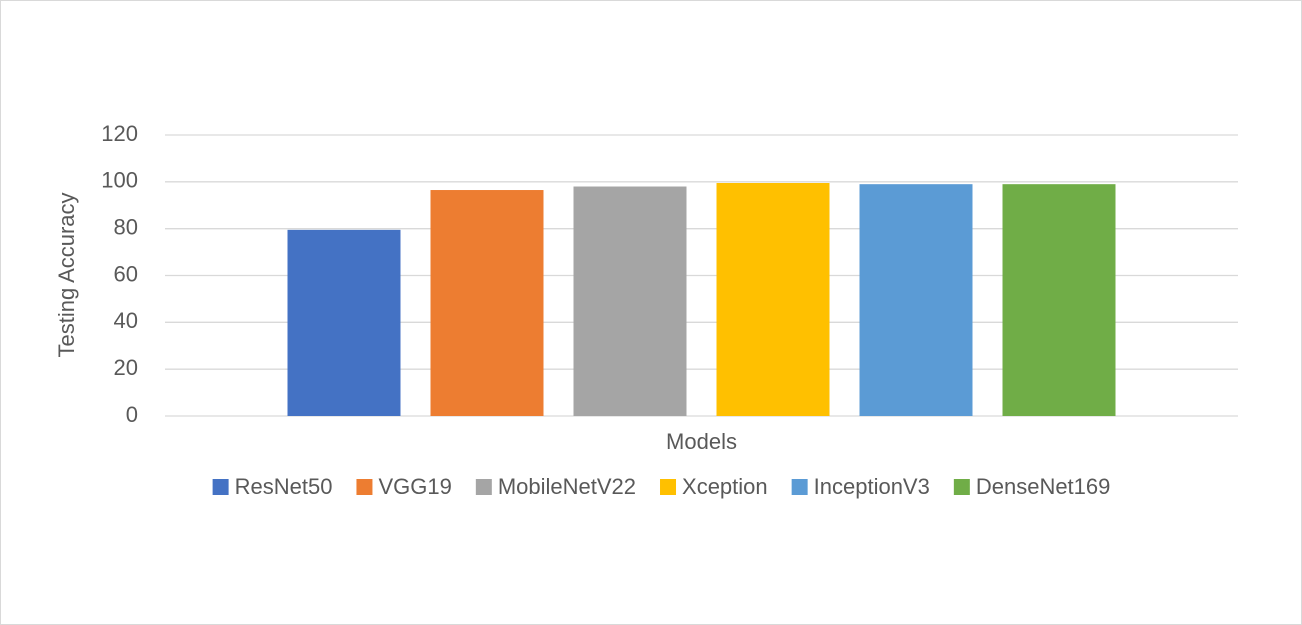  Describe the element at coordinates (567, 486) in the screenshot. I see `legend-label: MobileNetV22` at that location.